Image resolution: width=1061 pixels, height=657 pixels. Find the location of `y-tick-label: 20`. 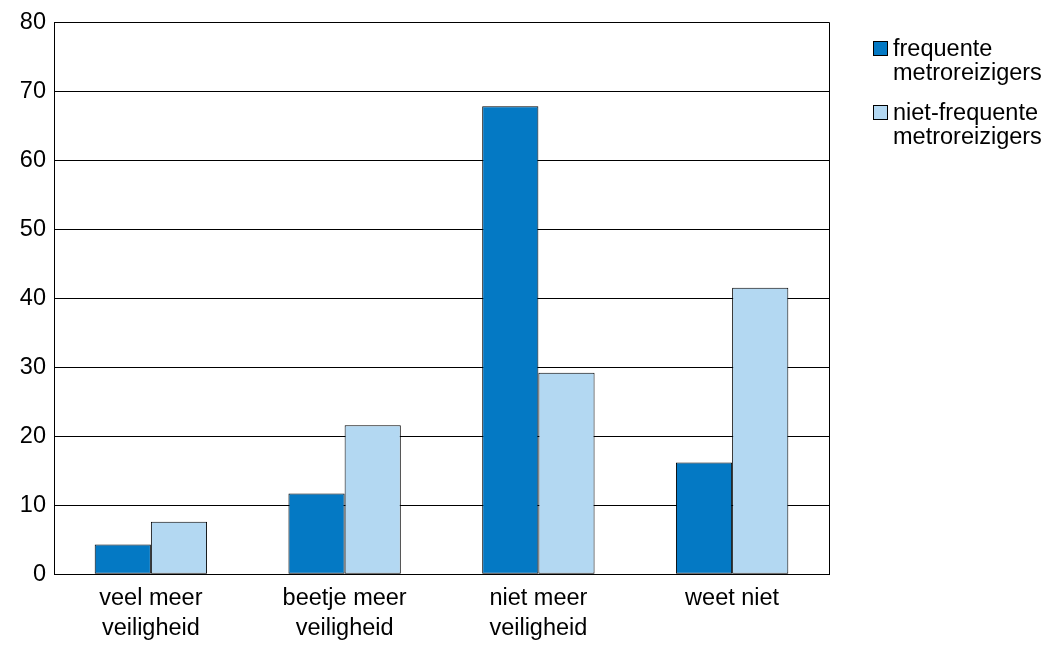

y-tick-label: 20 is located at coordinates (32, 434).